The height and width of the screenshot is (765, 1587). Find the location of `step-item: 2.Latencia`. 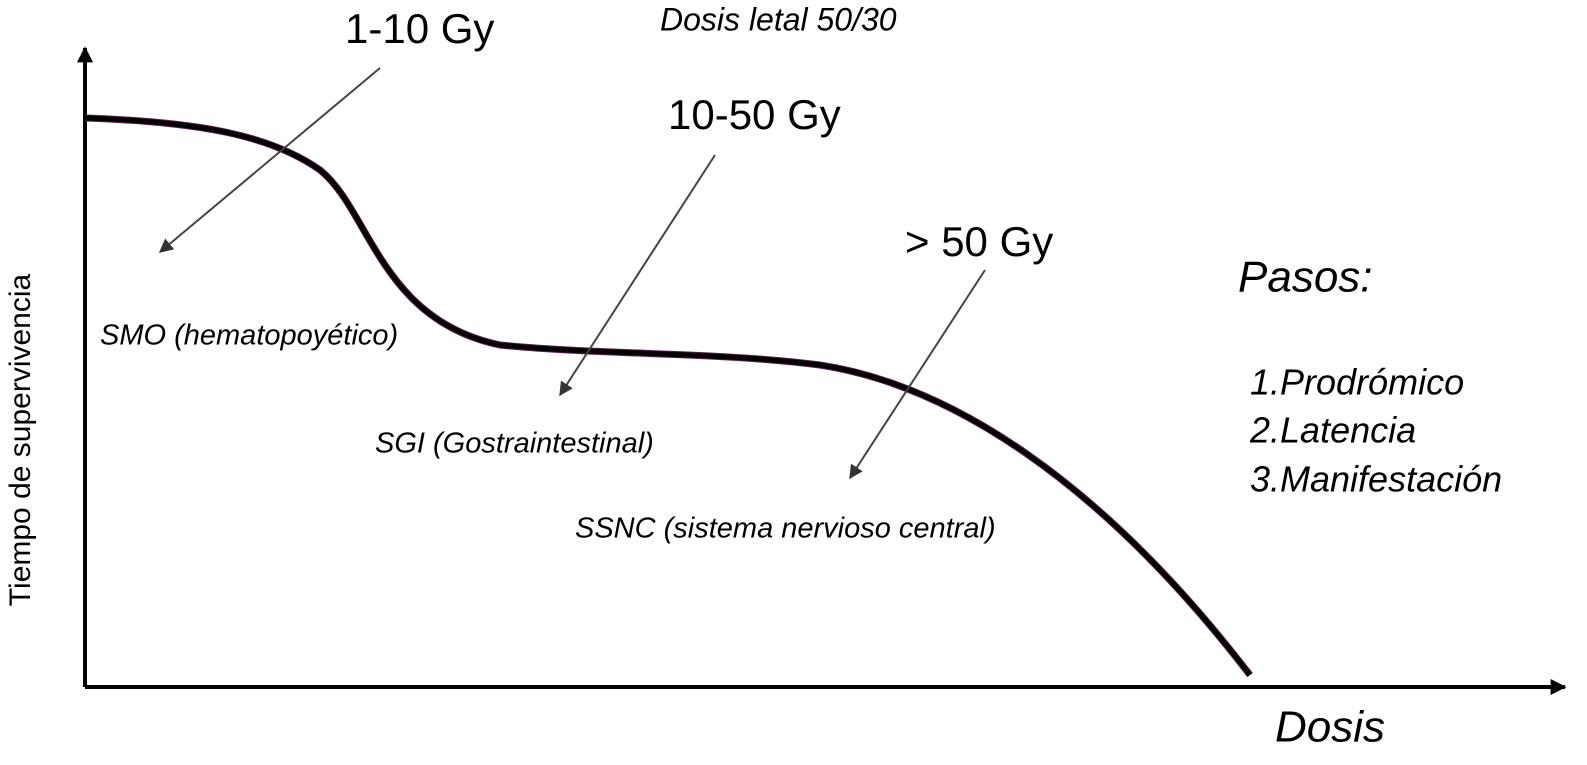

step-item: 2.Latencia is located at coordinates (1332, 430).